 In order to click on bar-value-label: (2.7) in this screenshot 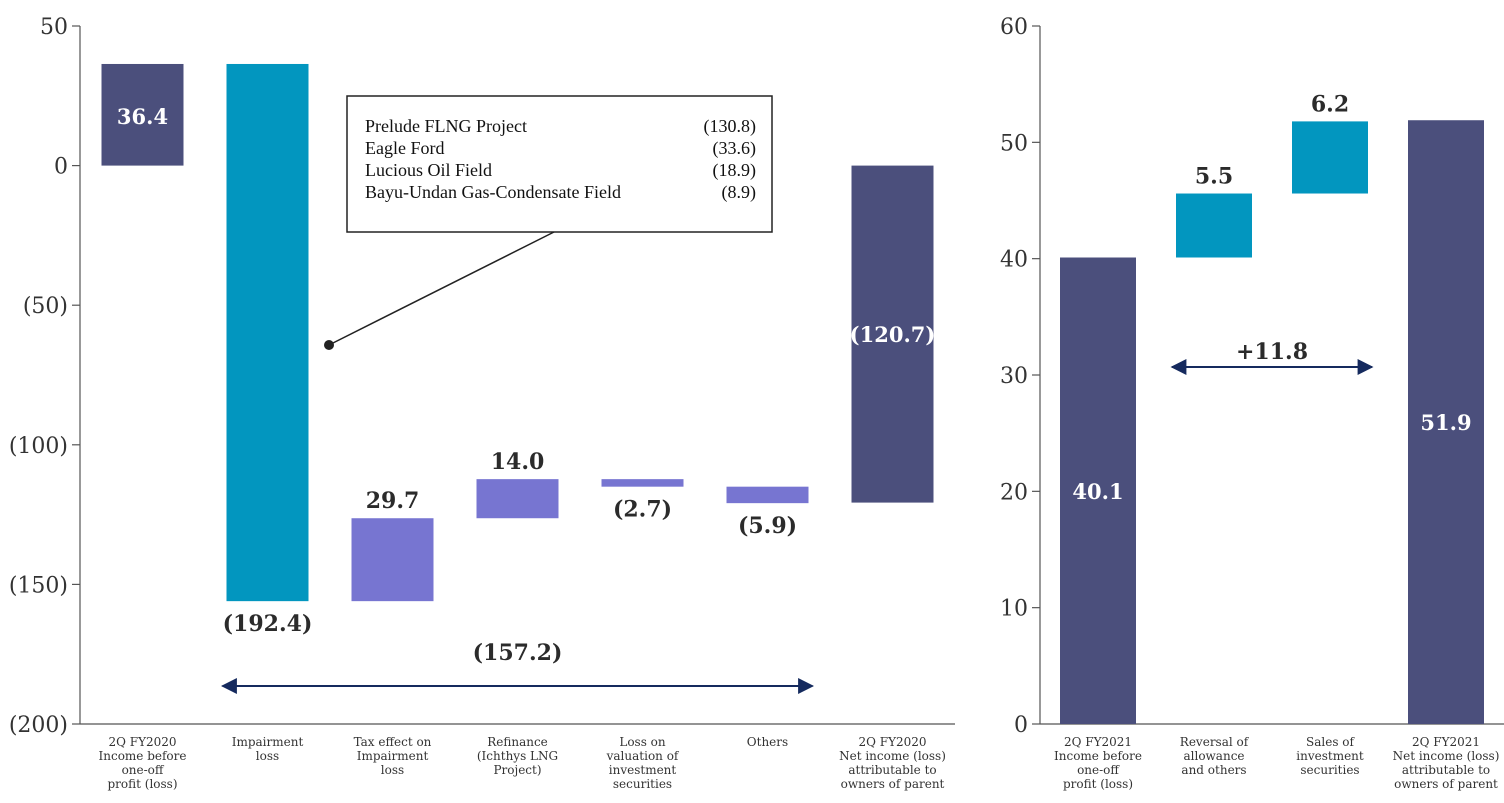, I will do `click(642, 510)`.